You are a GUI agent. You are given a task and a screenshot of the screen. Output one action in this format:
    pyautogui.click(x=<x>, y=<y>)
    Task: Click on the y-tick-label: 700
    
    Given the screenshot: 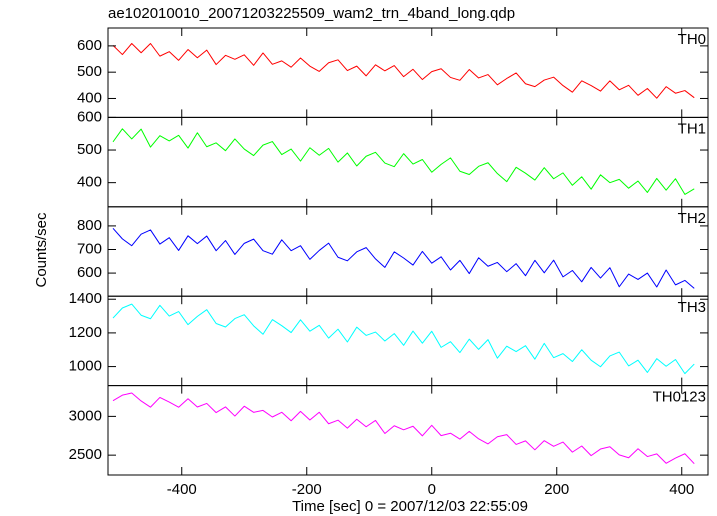 What is the action you would take?
    pyautogui.click(x=89, y=248)
    